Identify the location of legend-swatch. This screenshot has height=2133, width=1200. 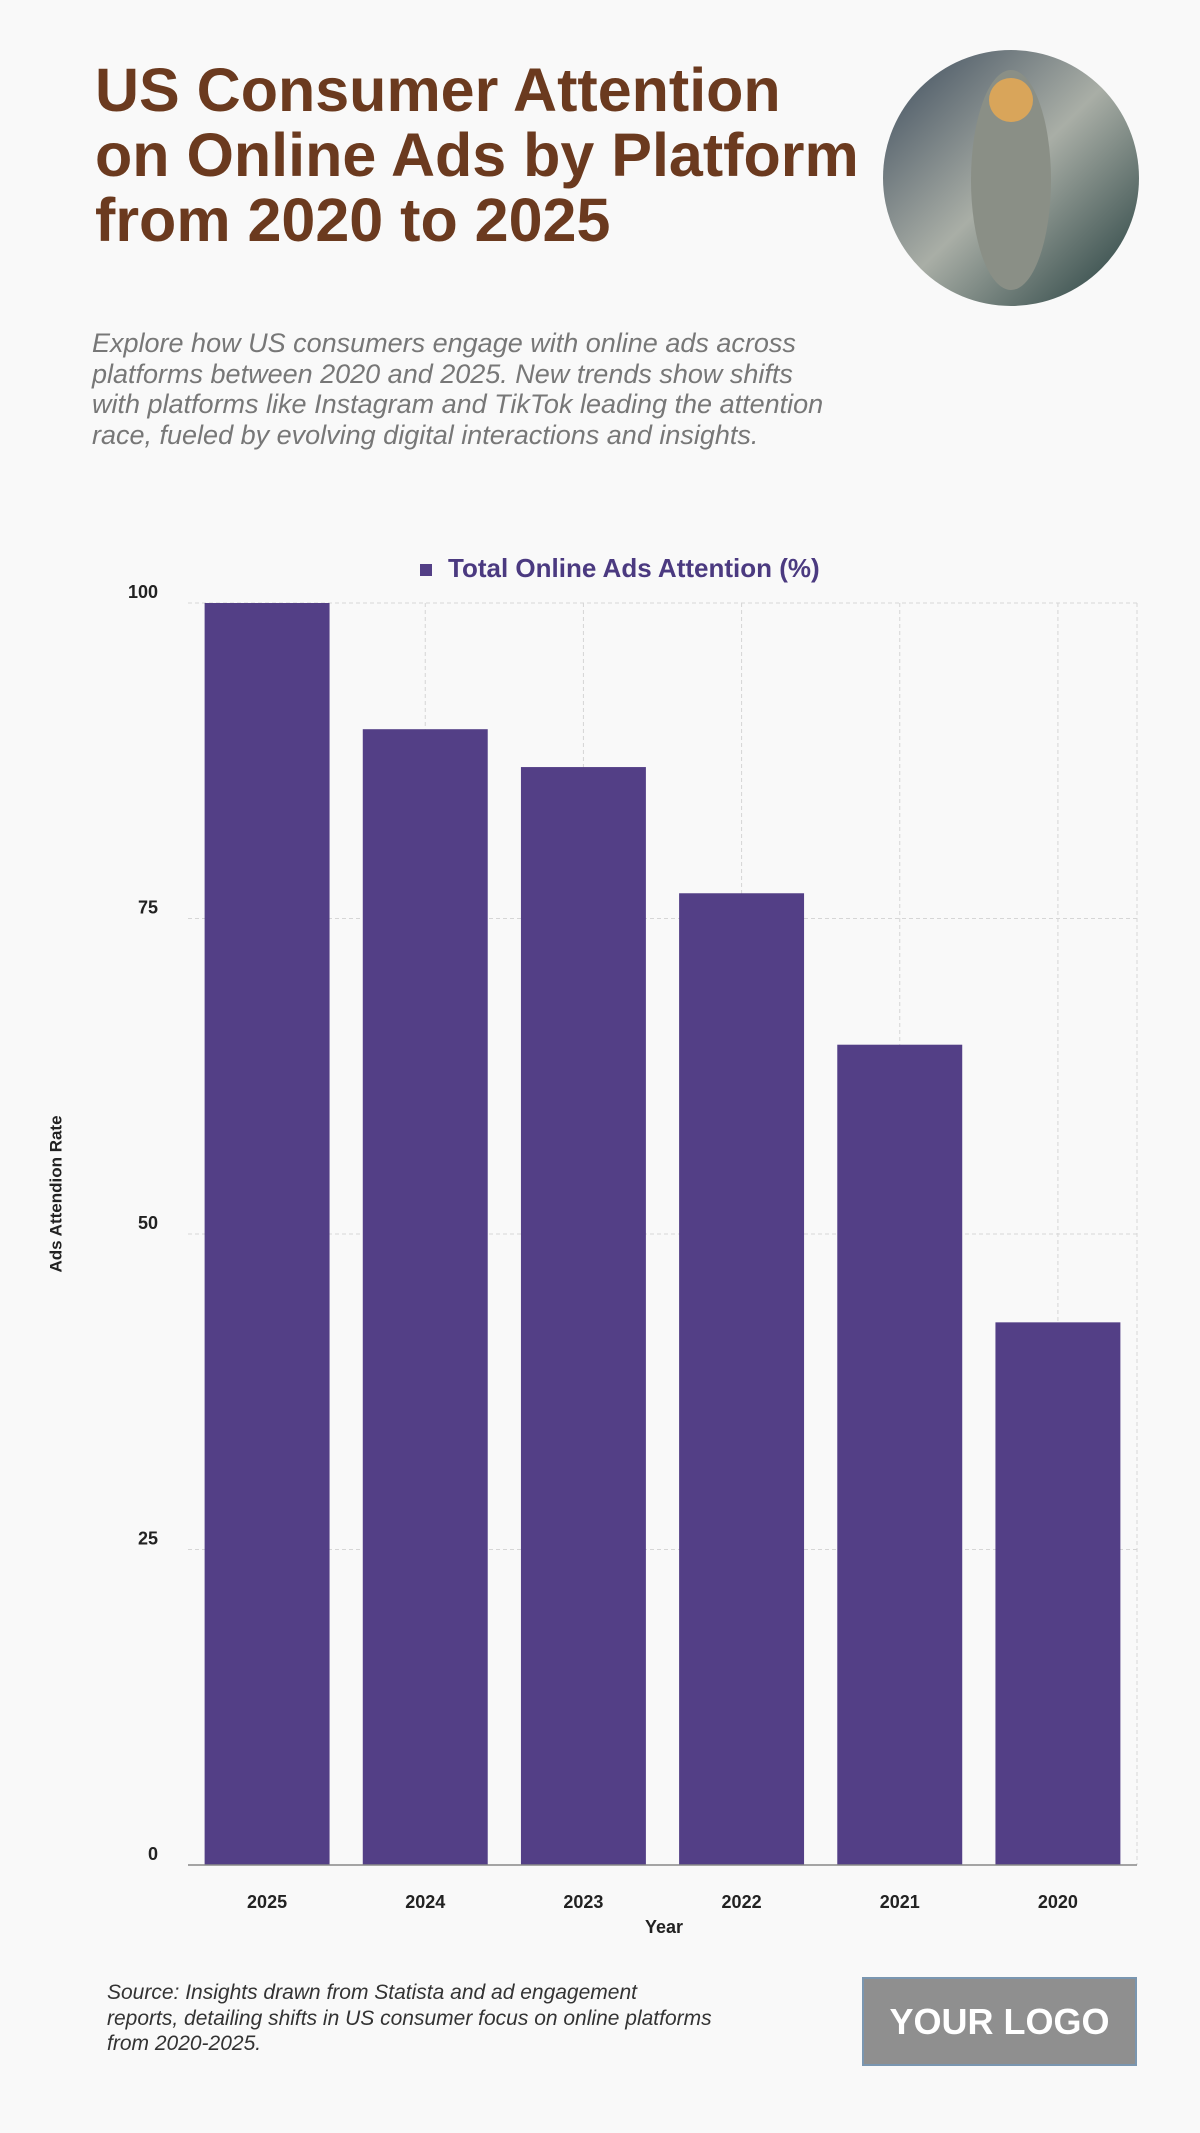
(426, 570).